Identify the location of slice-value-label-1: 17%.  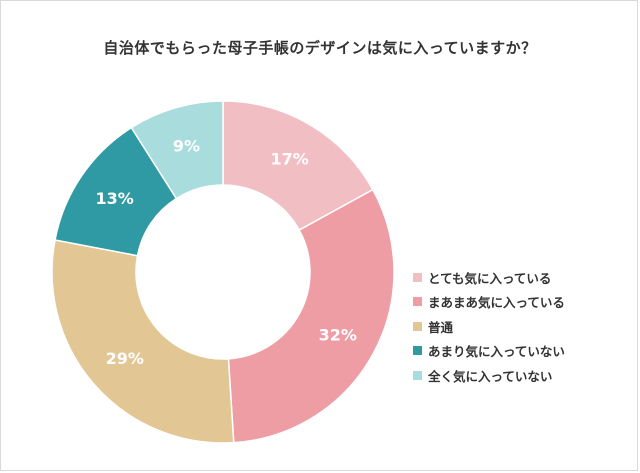
(290, 159).